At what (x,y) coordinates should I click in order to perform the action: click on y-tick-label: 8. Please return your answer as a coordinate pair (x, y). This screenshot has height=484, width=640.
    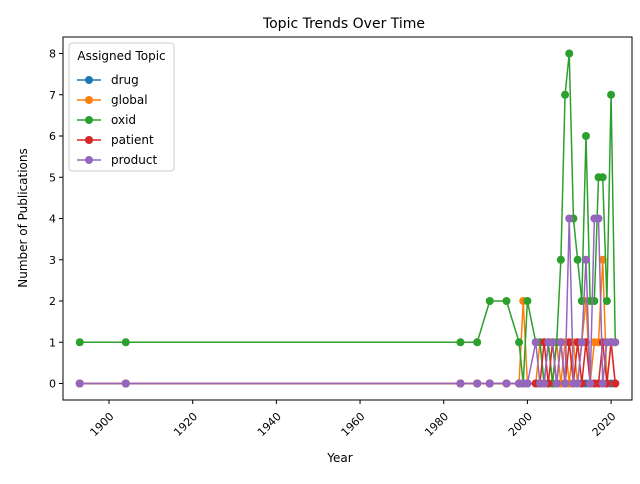
    Looking at the image, I should click on (52, 54).